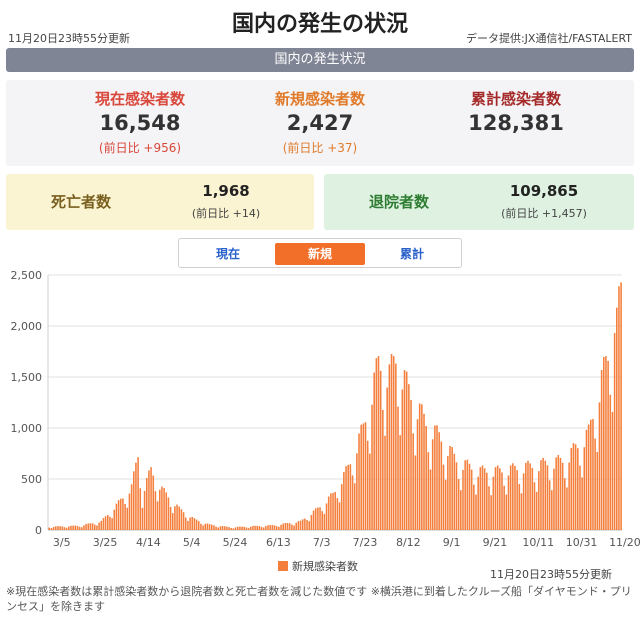  What do you see at coordinates (27, 428) in the screenshot?
I see `y-tick-label: 1,000` at bounding box center [27, 428].